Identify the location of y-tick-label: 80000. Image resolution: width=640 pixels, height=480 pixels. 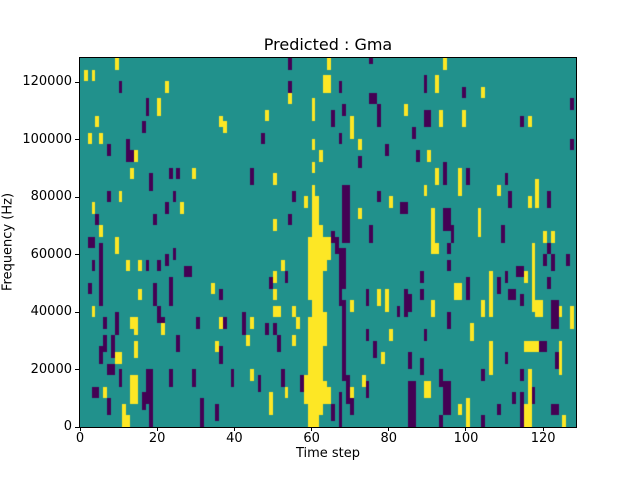
(51, 197).